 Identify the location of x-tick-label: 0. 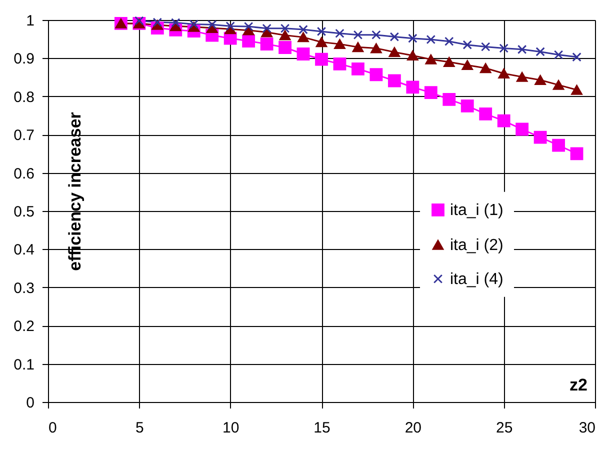
(52, 428).